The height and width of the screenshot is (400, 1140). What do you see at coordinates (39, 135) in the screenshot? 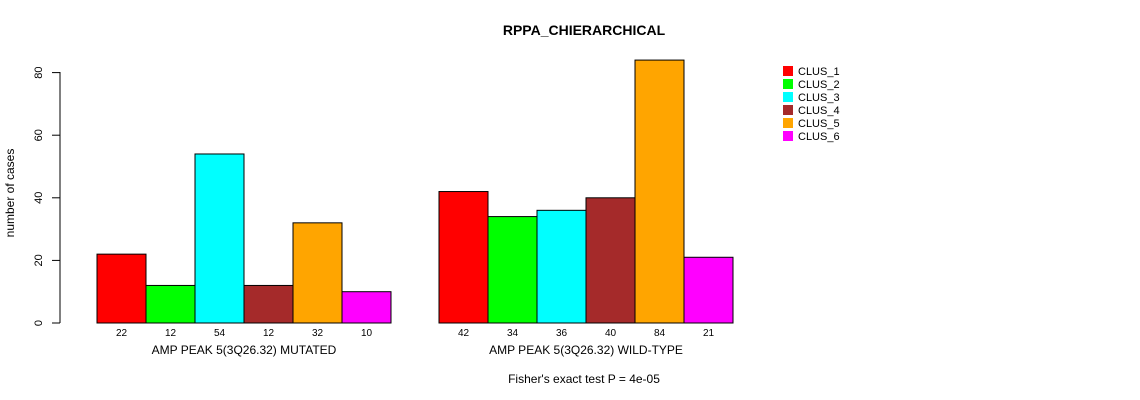
I see `y-tick-label: 60` at bounding box center [39, 135].